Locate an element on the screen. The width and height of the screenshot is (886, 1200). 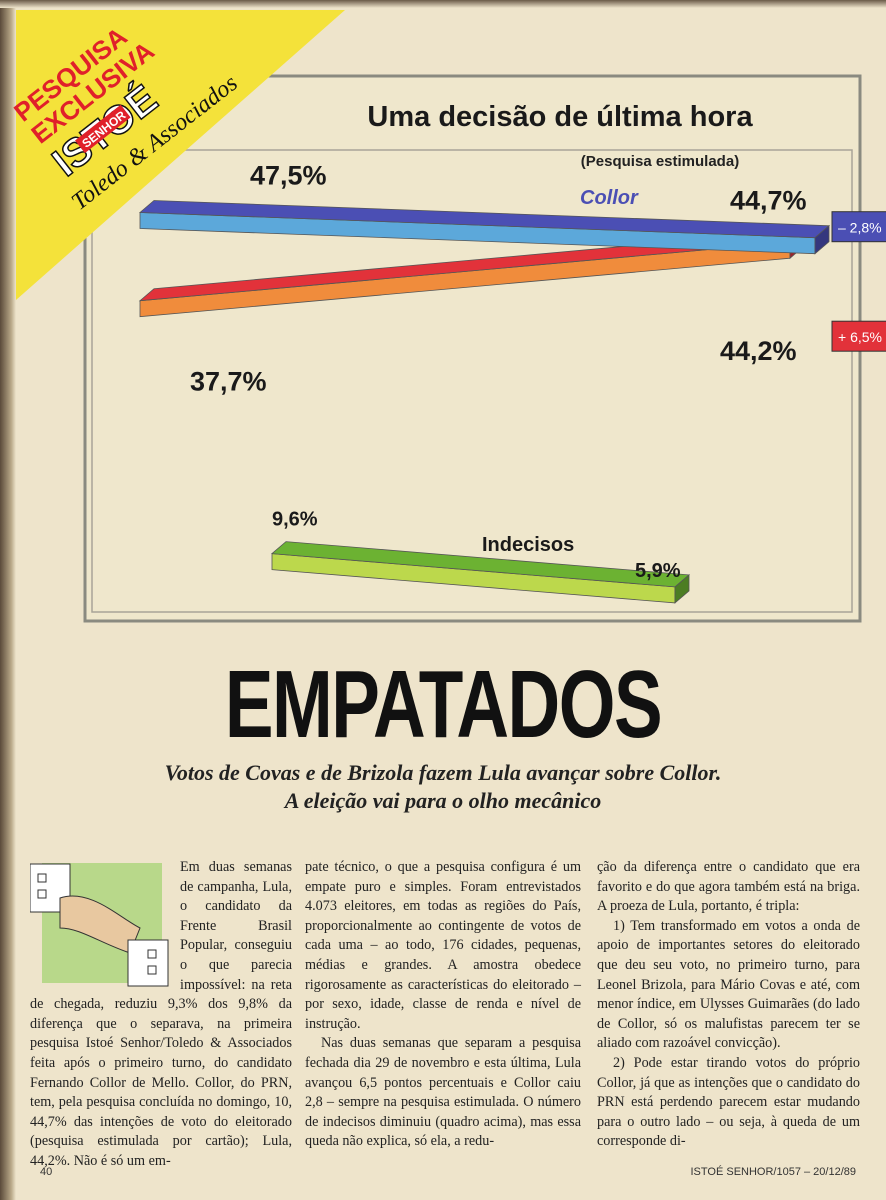
value-label: 44,2% is located at coordinates (758, 351).